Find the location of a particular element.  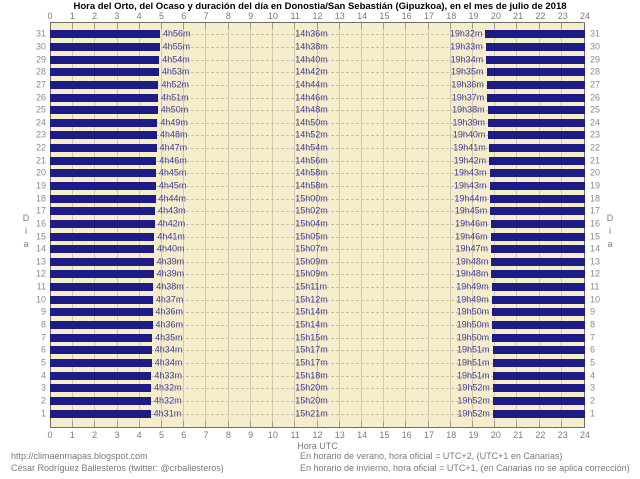

day-number-left: 11 is located at coordinates (41, 286).